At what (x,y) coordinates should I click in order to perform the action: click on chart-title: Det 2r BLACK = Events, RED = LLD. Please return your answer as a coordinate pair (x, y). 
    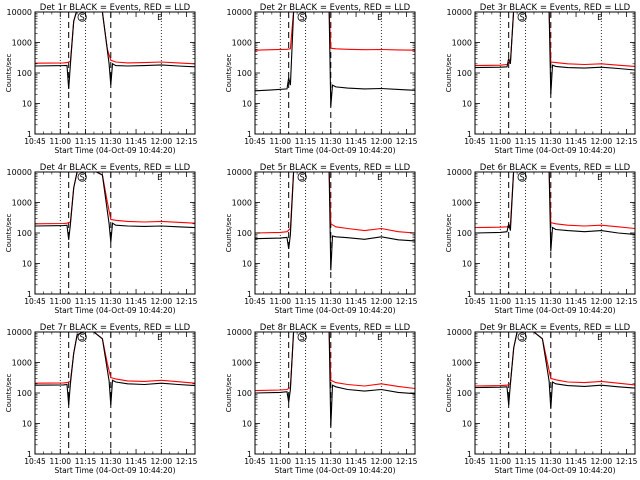
    Looking at the image, I should click on (335, 8).